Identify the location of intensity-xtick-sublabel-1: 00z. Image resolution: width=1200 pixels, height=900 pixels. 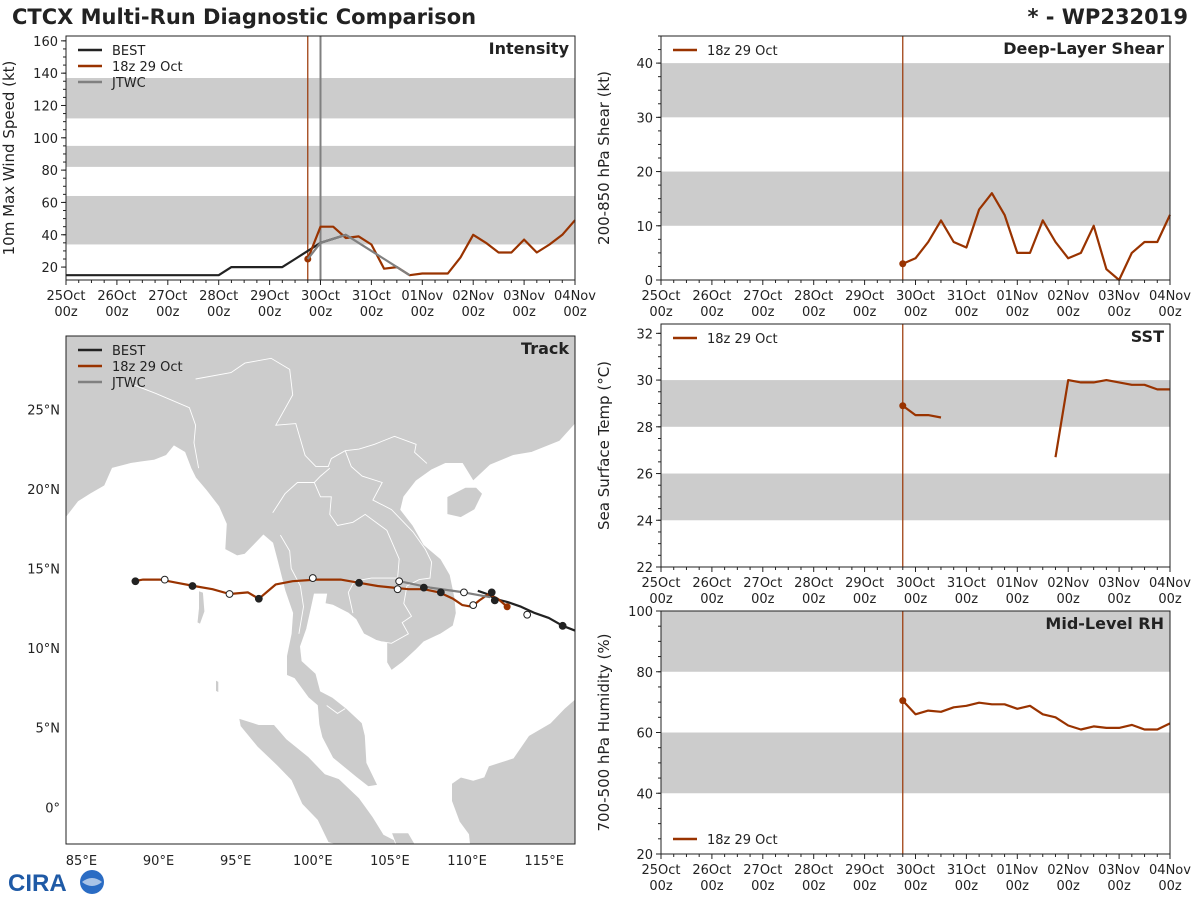
(117, 312).